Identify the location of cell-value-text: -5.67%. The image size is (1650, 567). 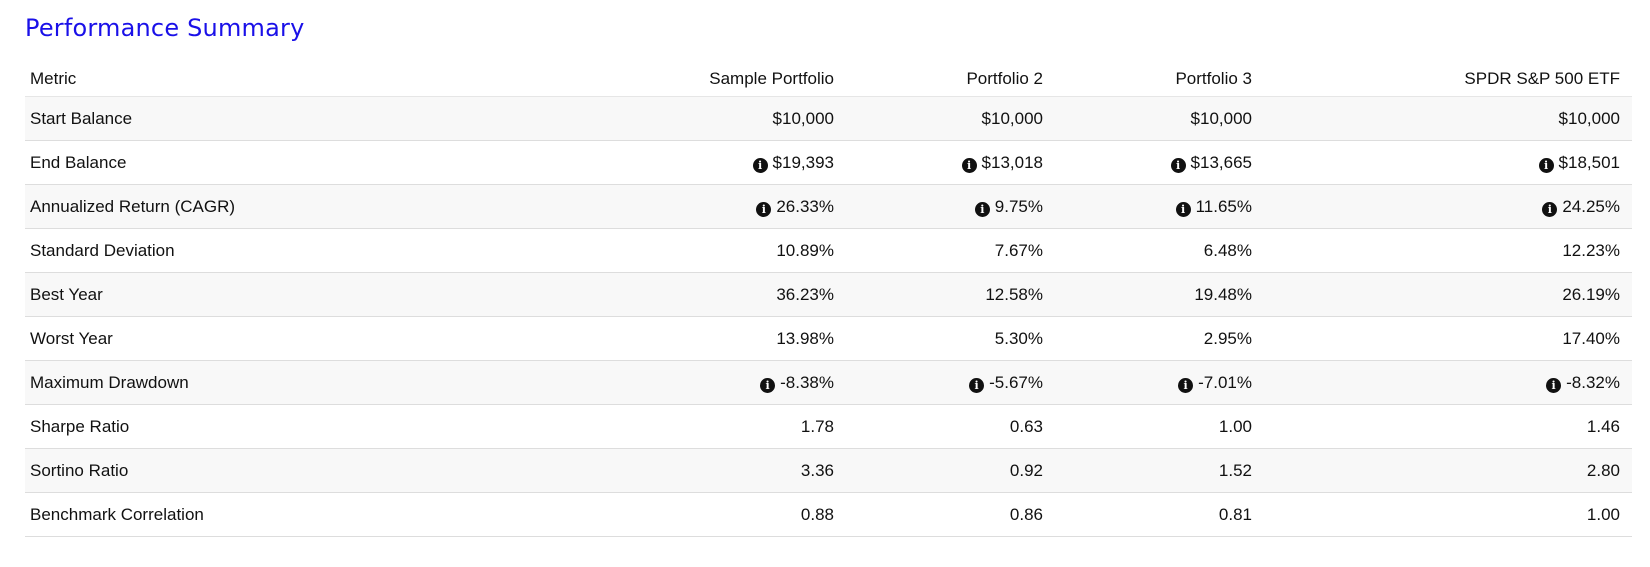
(1016, 382).